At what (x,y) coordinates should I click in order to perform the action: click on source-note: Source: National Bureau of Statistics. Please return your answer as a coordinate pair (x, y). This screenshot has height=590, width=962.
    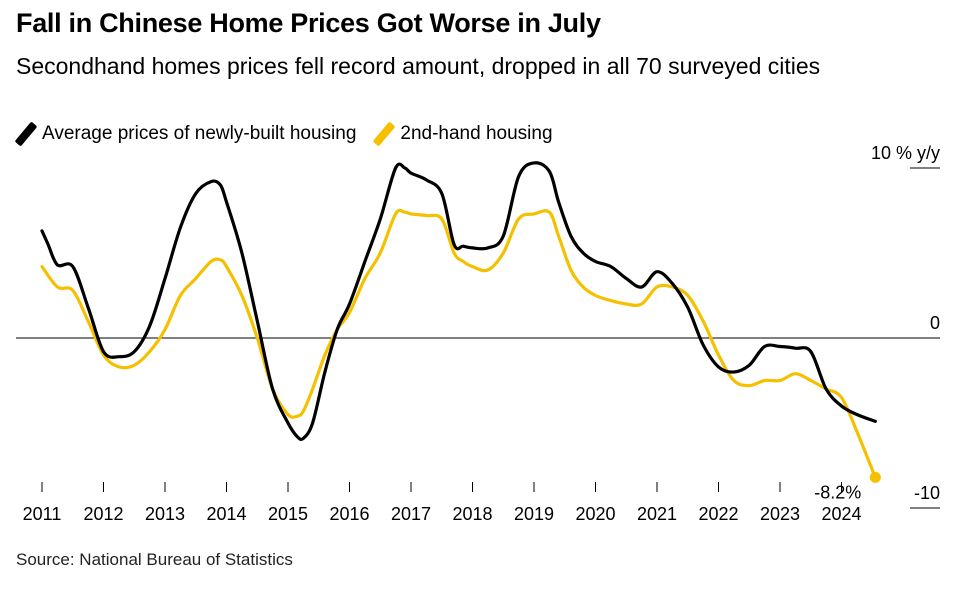
    Looking at the image, I should click on (154, 559).